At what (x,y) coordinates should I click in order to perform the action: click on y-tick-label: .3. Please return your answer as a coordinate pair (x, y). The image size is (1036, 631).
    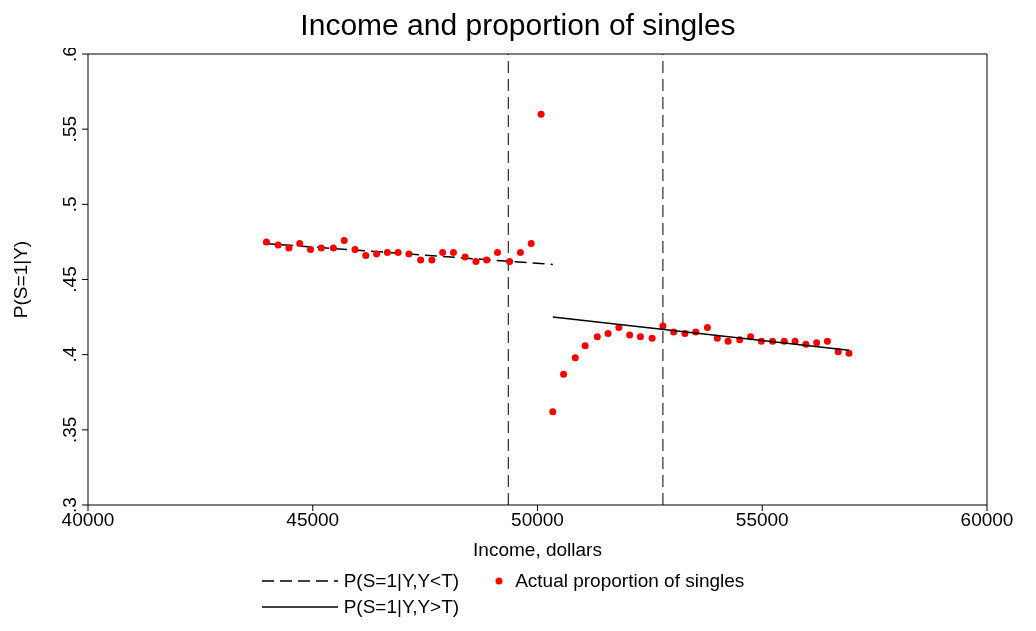
    Looking at the image, I should click on (69, 505).